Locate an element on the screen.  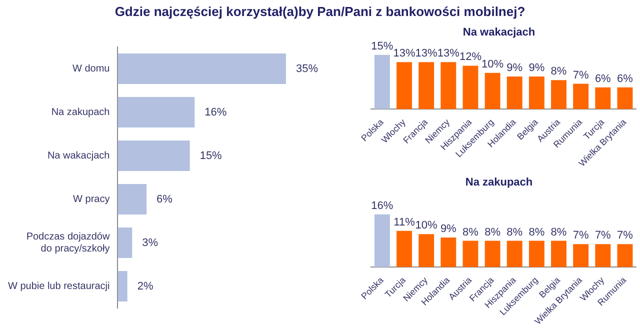
y-tick-label: W domu is located at coordinates (91, 69).